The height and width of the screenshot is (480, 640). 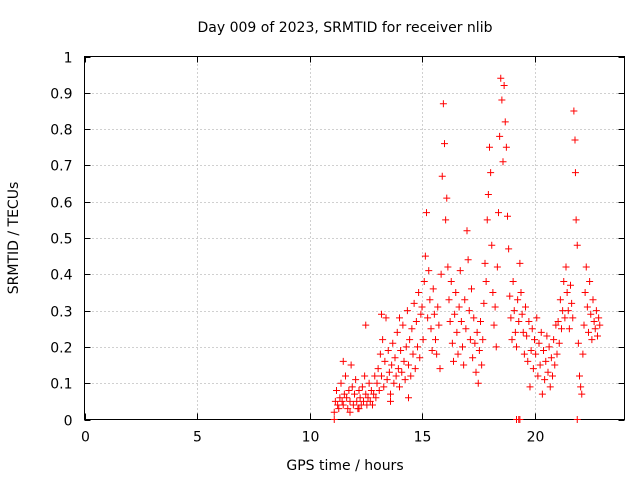 What do you see at coordinates (61, 167) in the screenshot?
I see `y-tick-label: 0.7` at bounding box center [61, 167].